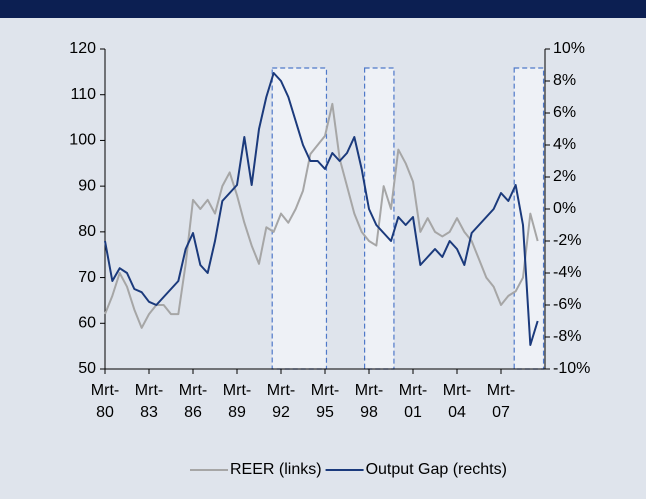 This screenshot has height=499, width=646. Describe the element at coordinates (564, 176) in the screenshot. I see `y2-tick-label: 2%` at that location.